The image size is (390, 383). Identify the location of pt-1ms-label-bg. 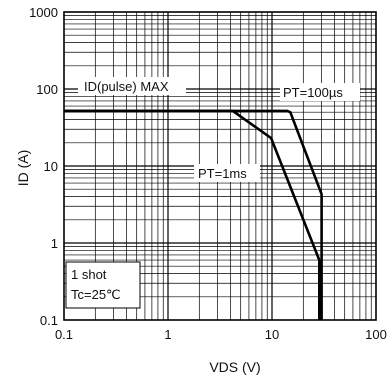
(227, 173).